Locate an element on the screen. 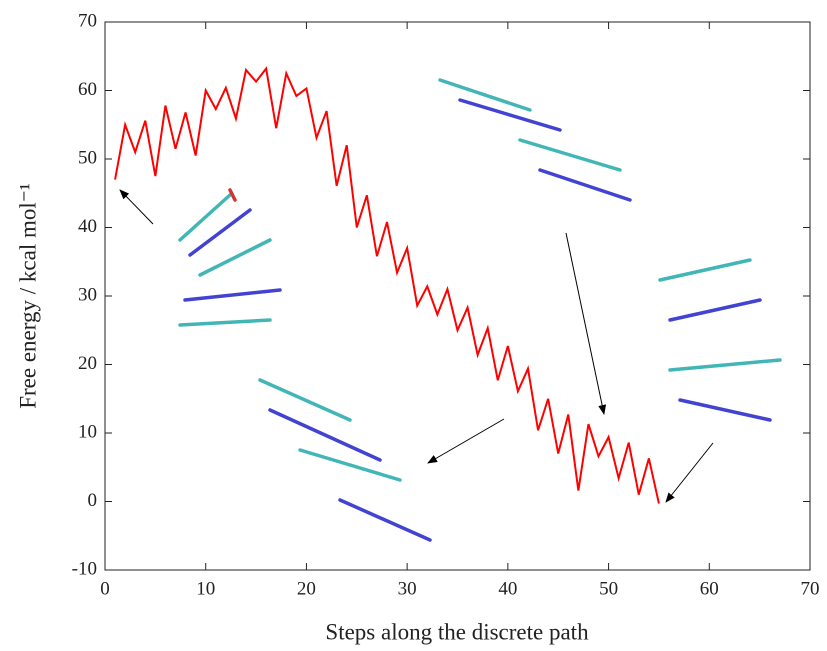  y-axis-label: Free energy / kcal mol⁻¹ is located at coordinates (27, 296).